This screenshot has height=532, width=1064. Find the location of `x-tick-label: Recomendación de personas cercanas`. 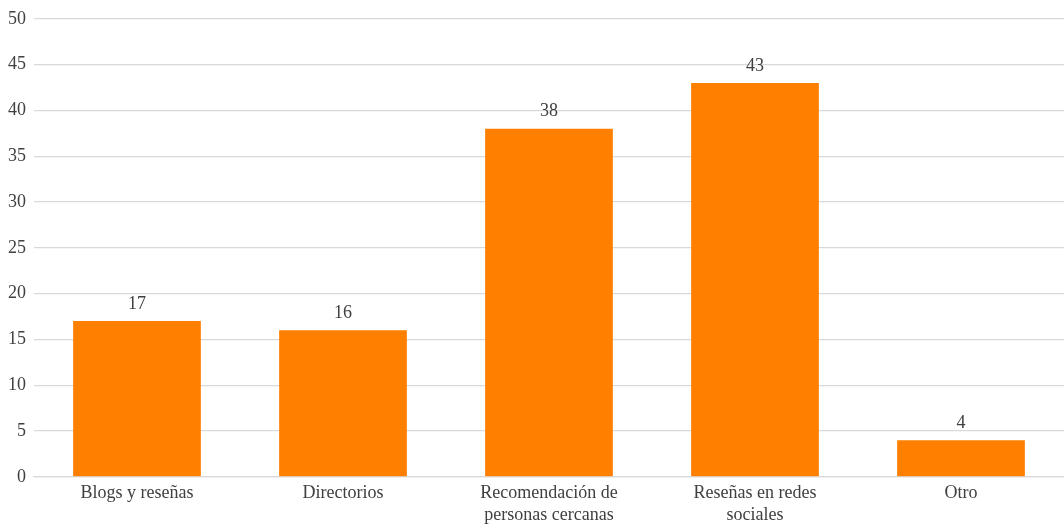

x-tick-label: Recomendación de personas cercanas is located at coordinates (549, 503).